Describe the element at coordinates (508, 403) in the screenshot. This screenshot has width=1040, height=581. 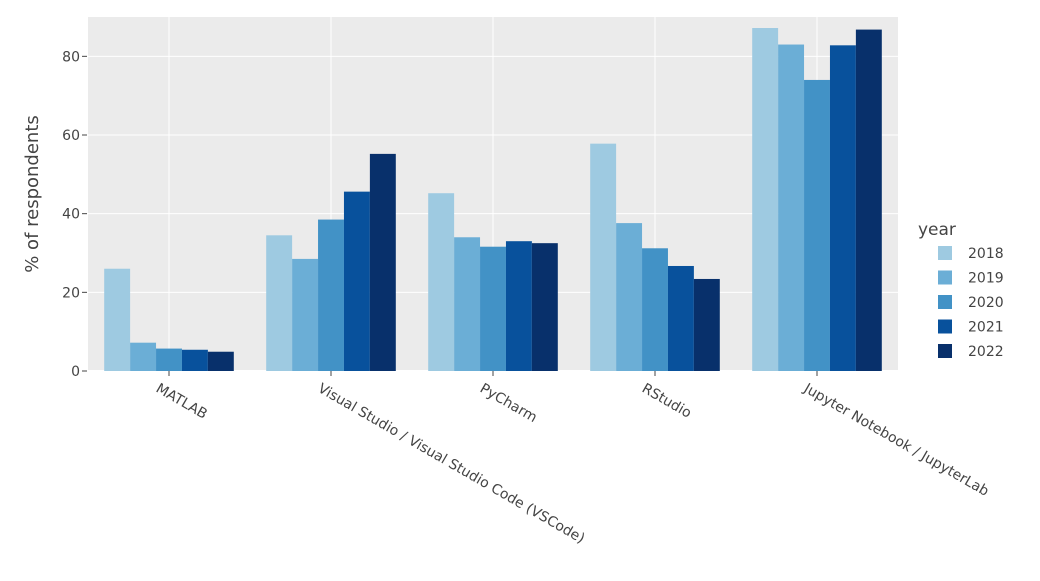
I see `x-tick-label: PyCharm` at that location.